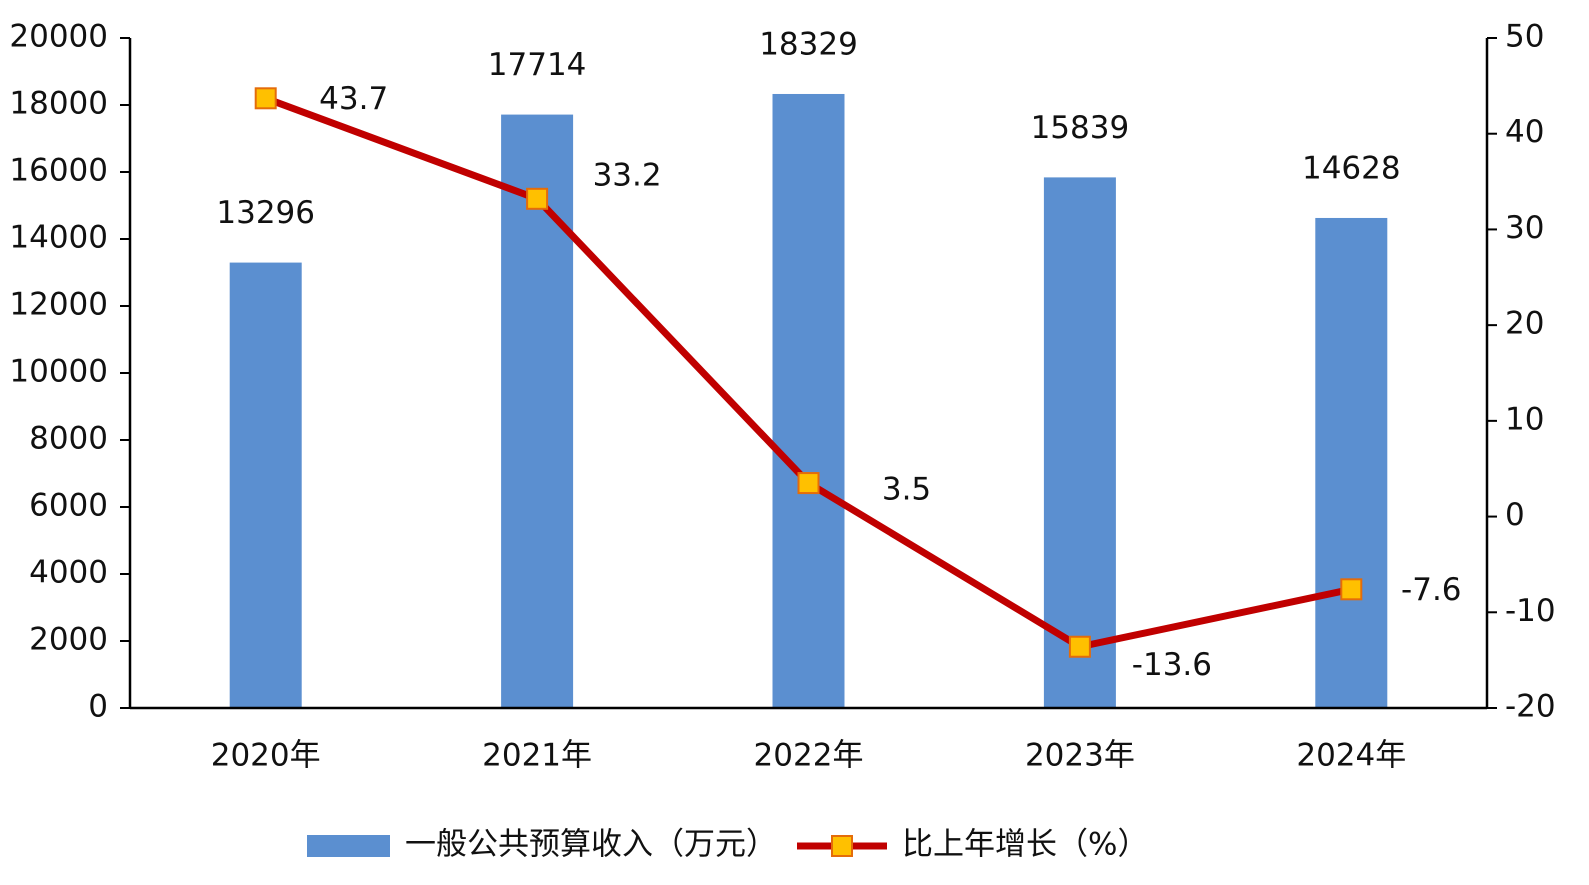 This screenshot has width=1589, height=885. I want to click on legend-label: 比上年增长（%）, so click(1025, 845).